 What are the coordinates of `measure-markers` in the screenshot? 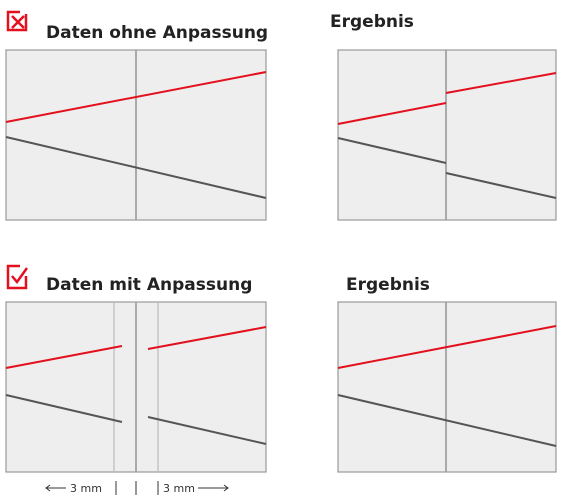 It's located at (137, 488).